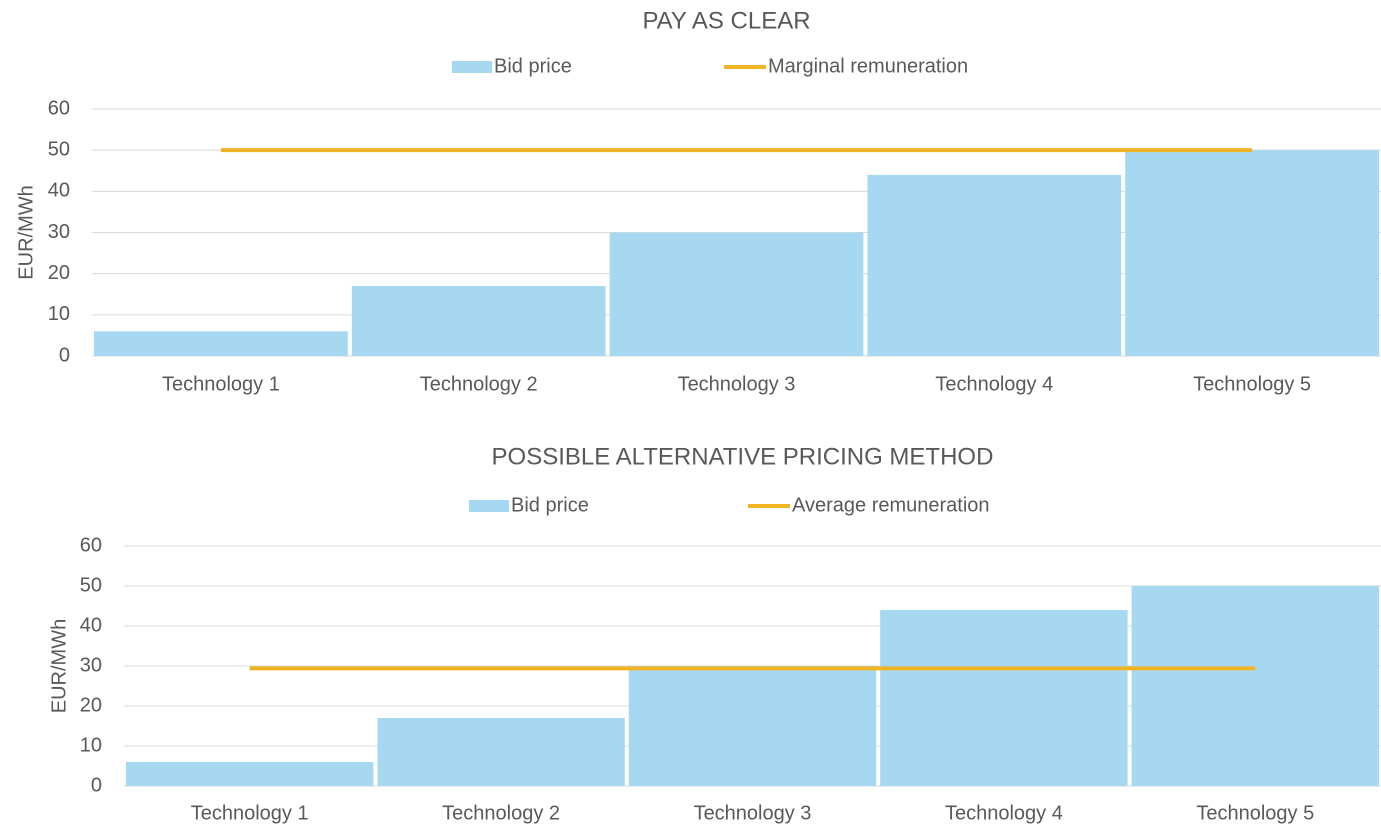  What do you see at coordinates (743, 456) in the screenshot?
I see `chart-title: POSSIBLE ALTERNATIVE PRICING METHOD` at bounding box center [743, 456].